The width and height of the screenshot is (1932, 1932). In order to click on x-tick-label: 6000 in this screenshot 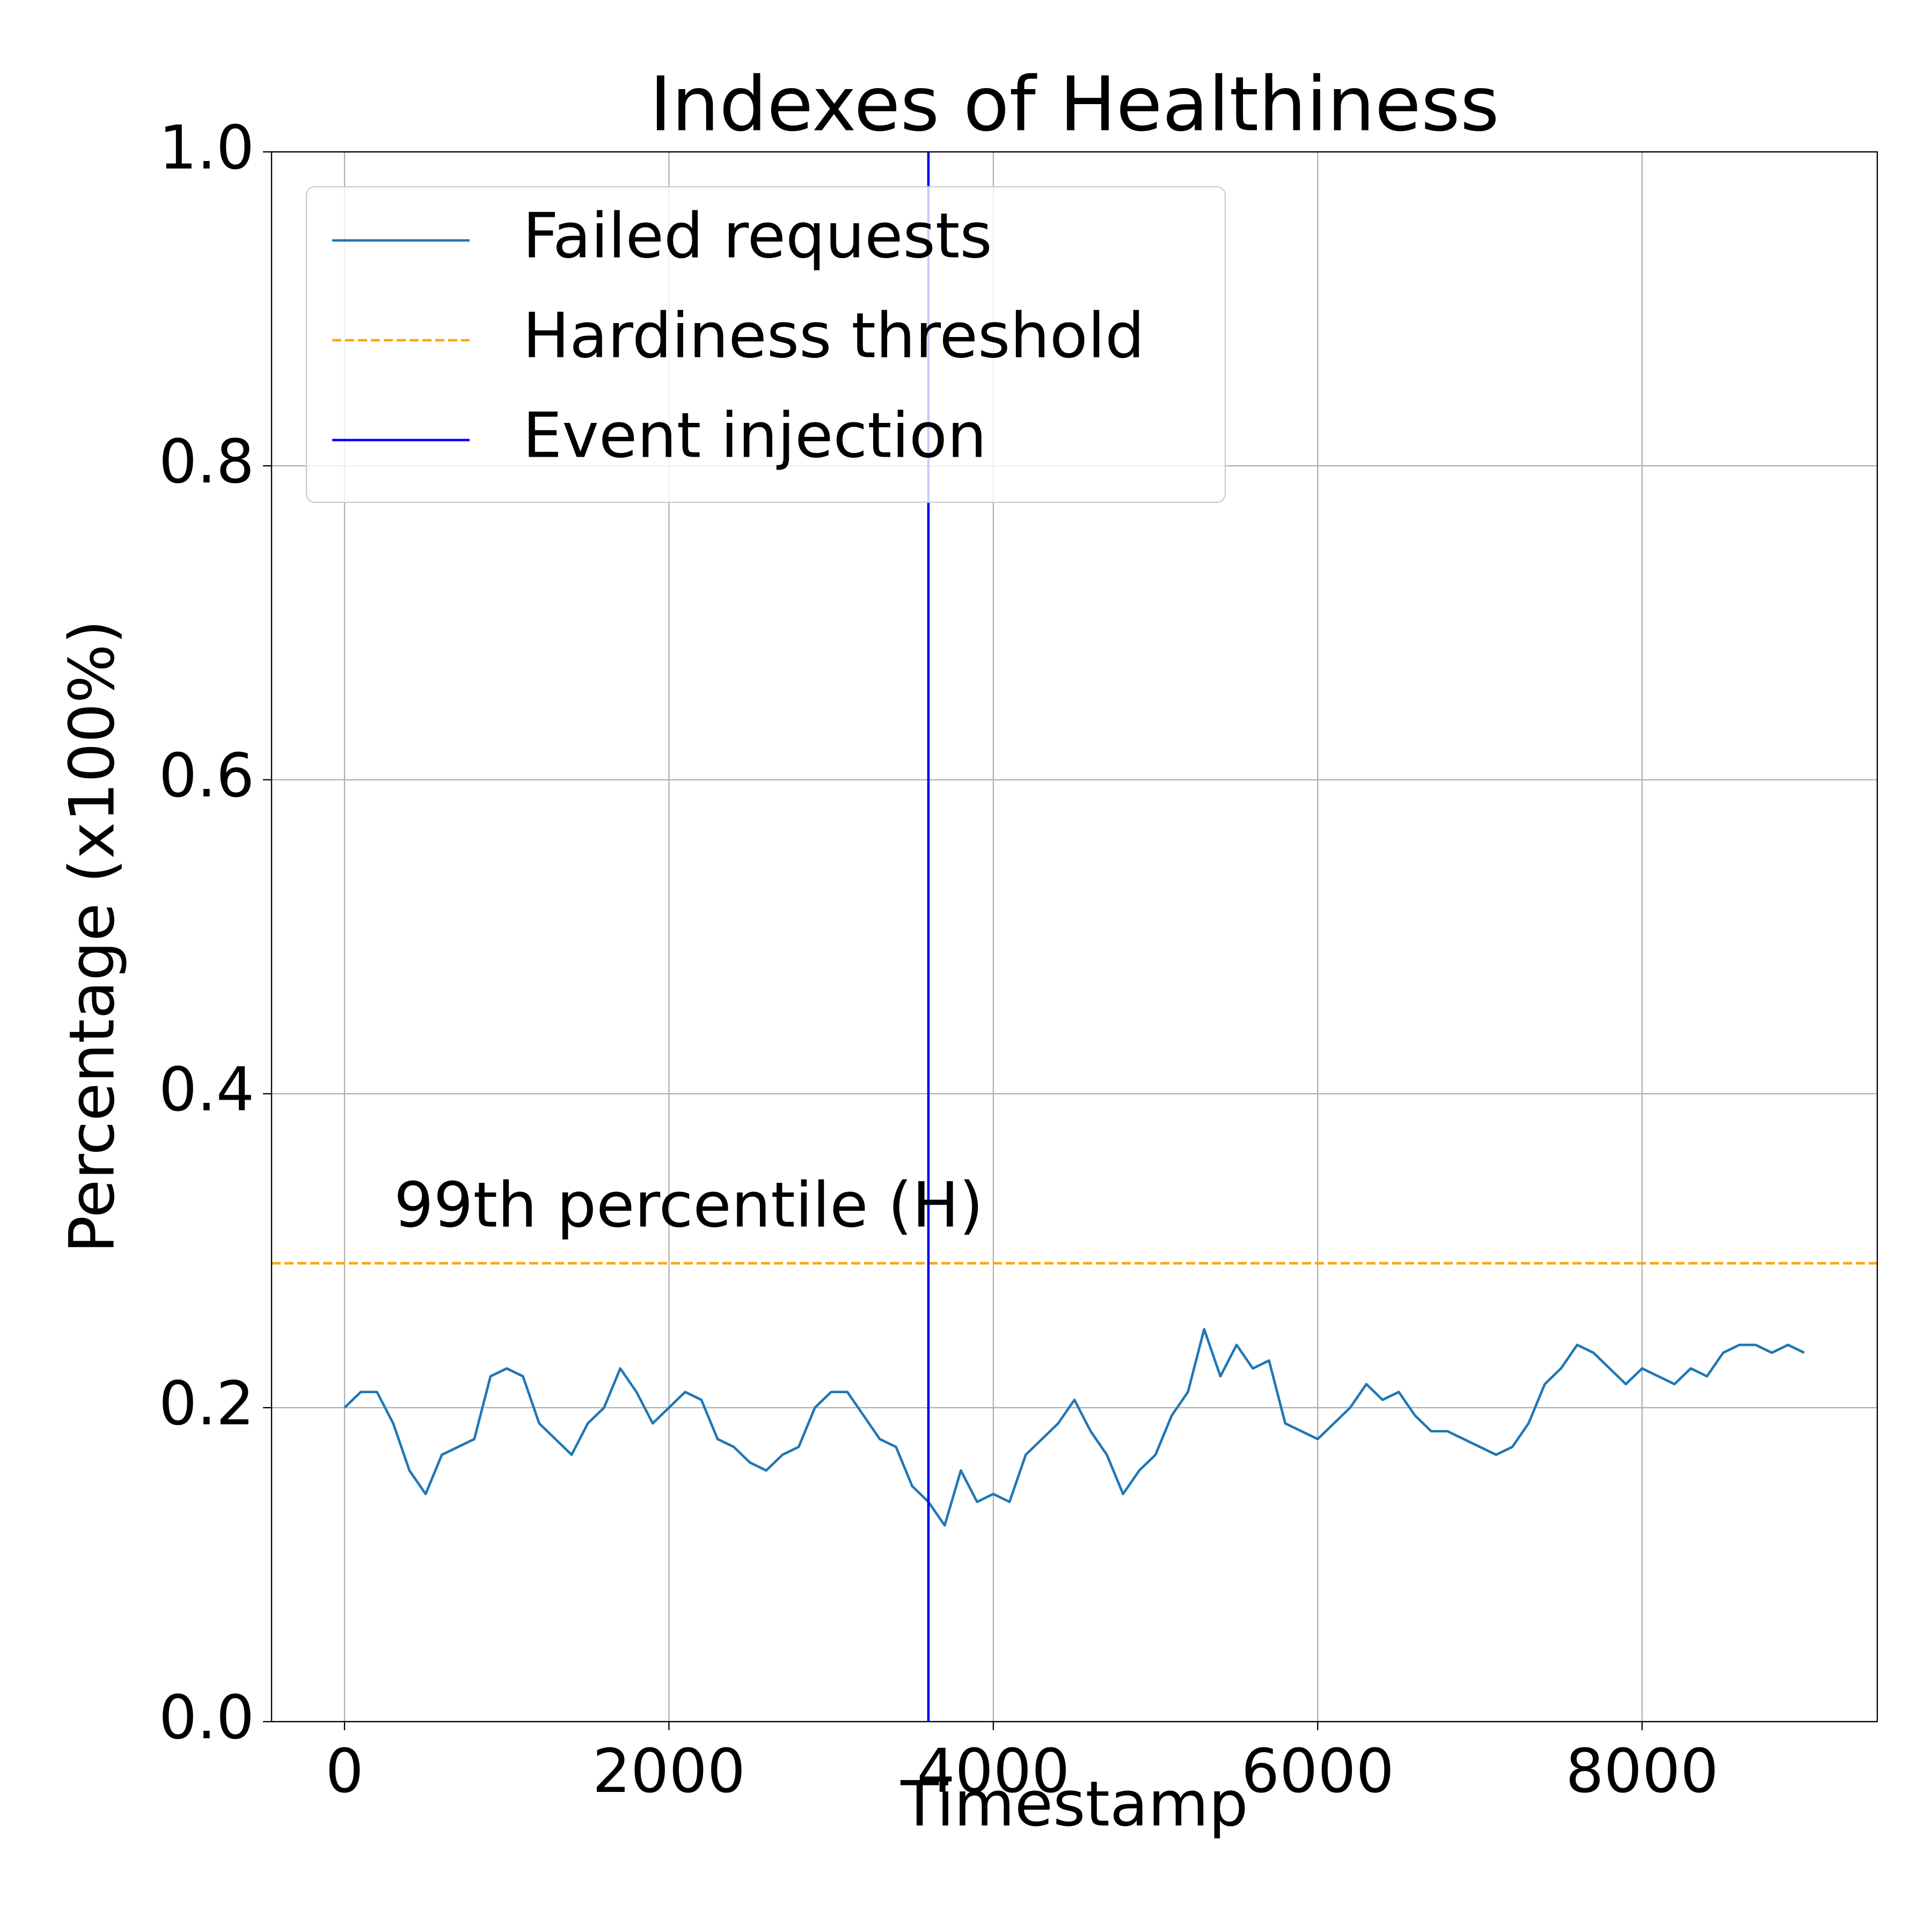, I will do `click(1317, 1771)`.